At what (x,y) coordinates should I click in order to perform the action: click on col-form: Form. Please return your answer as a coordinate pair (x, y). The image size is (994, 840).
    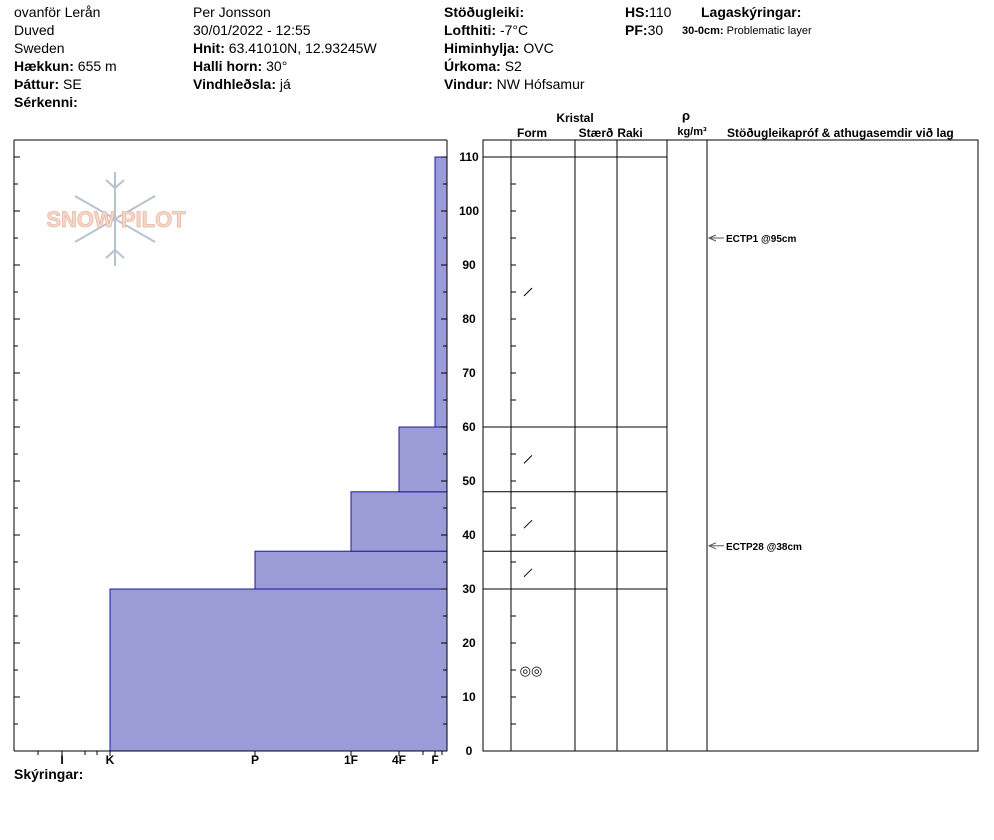
    Looking at the image, I should click on (532, 133).